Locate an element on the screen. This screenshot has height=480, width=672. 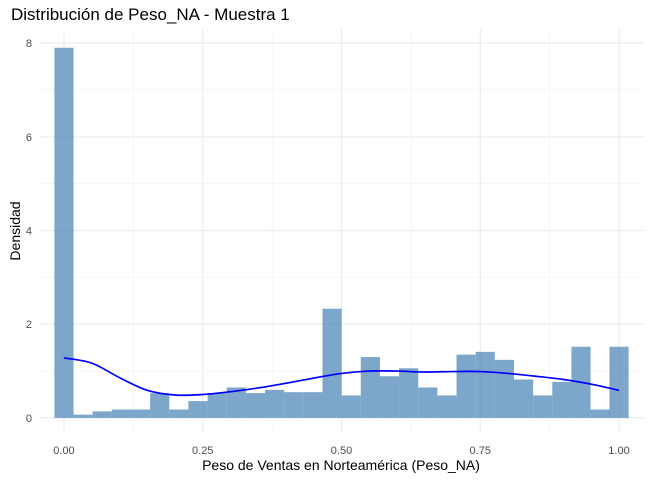
y-tick-label: 2 is located at coordinates (29, 325).